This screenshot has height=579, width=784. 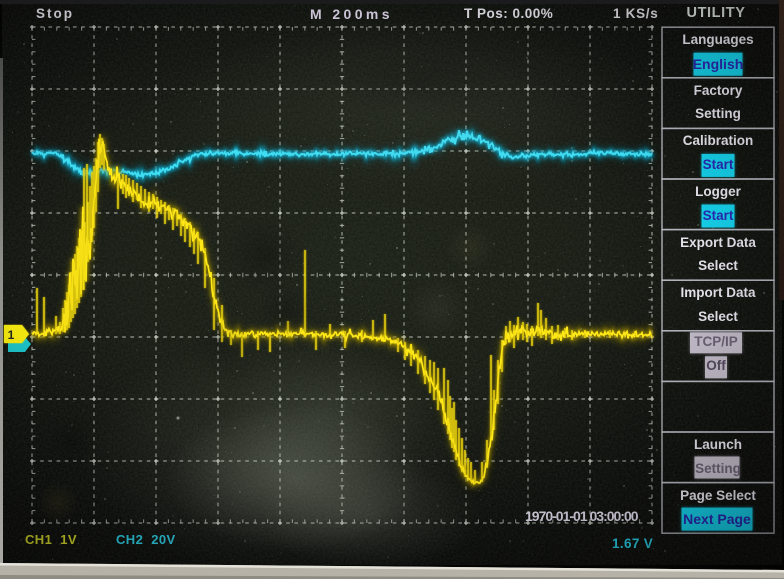 I want to click on svg-text: 1, so click(x=11, y=335).